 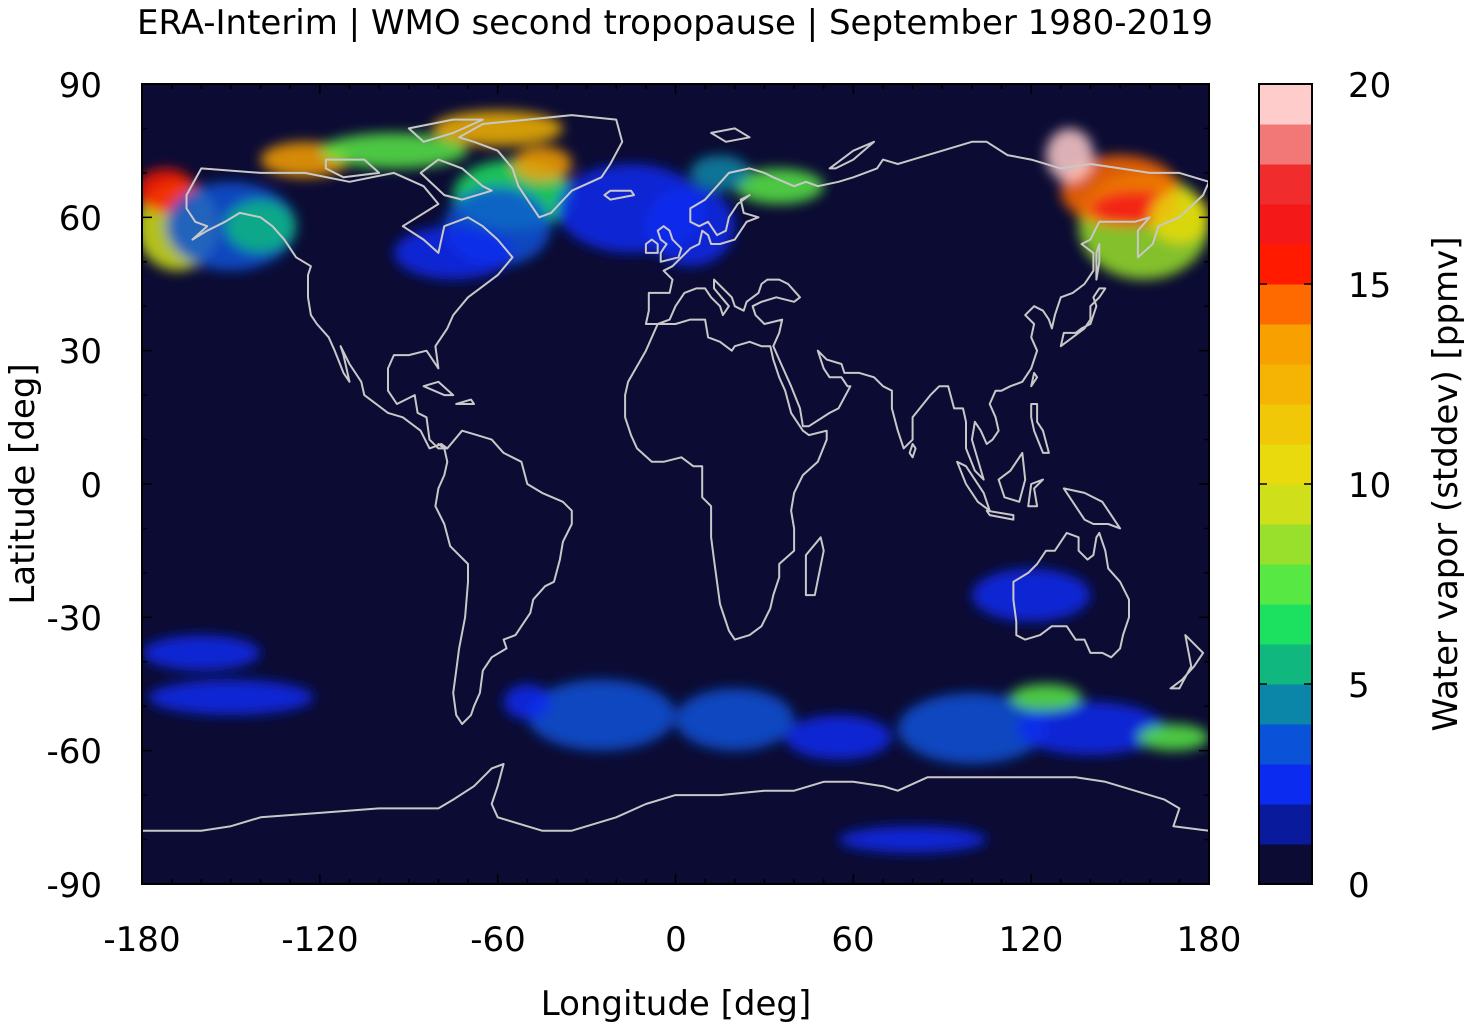 I want to click on colorbar: 20 15 10 5 0 Water vapor (stddev) [ppmv], so click(x=1362, y=486).